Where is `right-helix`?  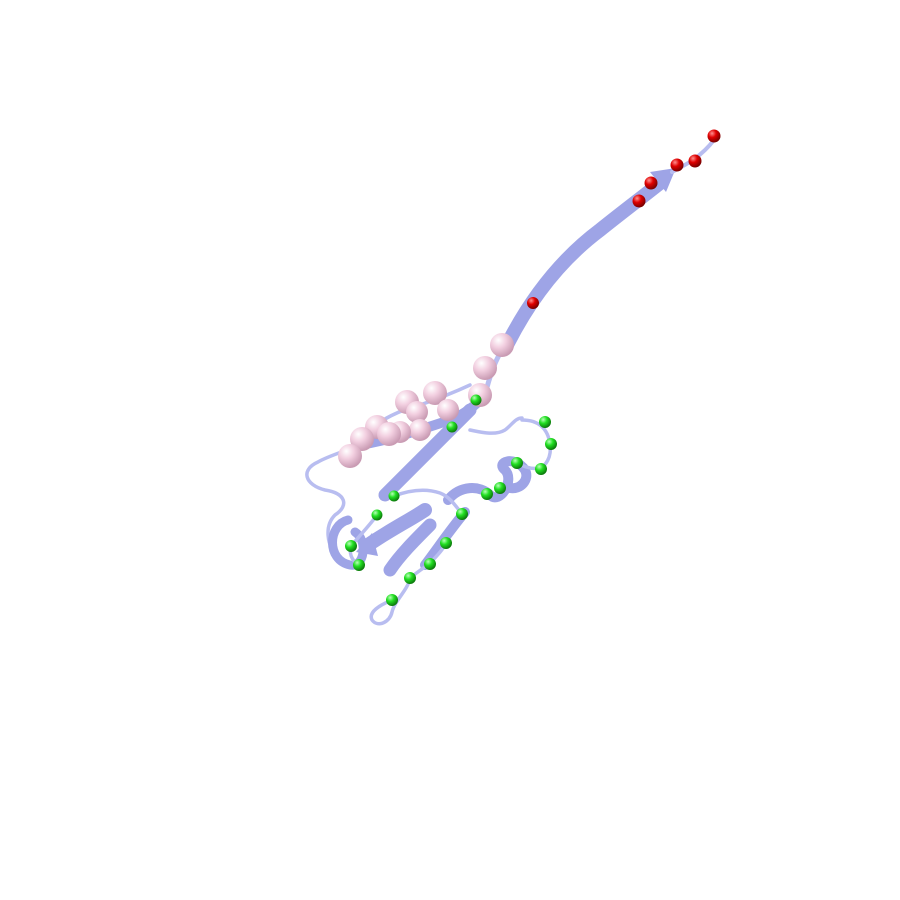 right-helix is located at coordinates (487, 480).